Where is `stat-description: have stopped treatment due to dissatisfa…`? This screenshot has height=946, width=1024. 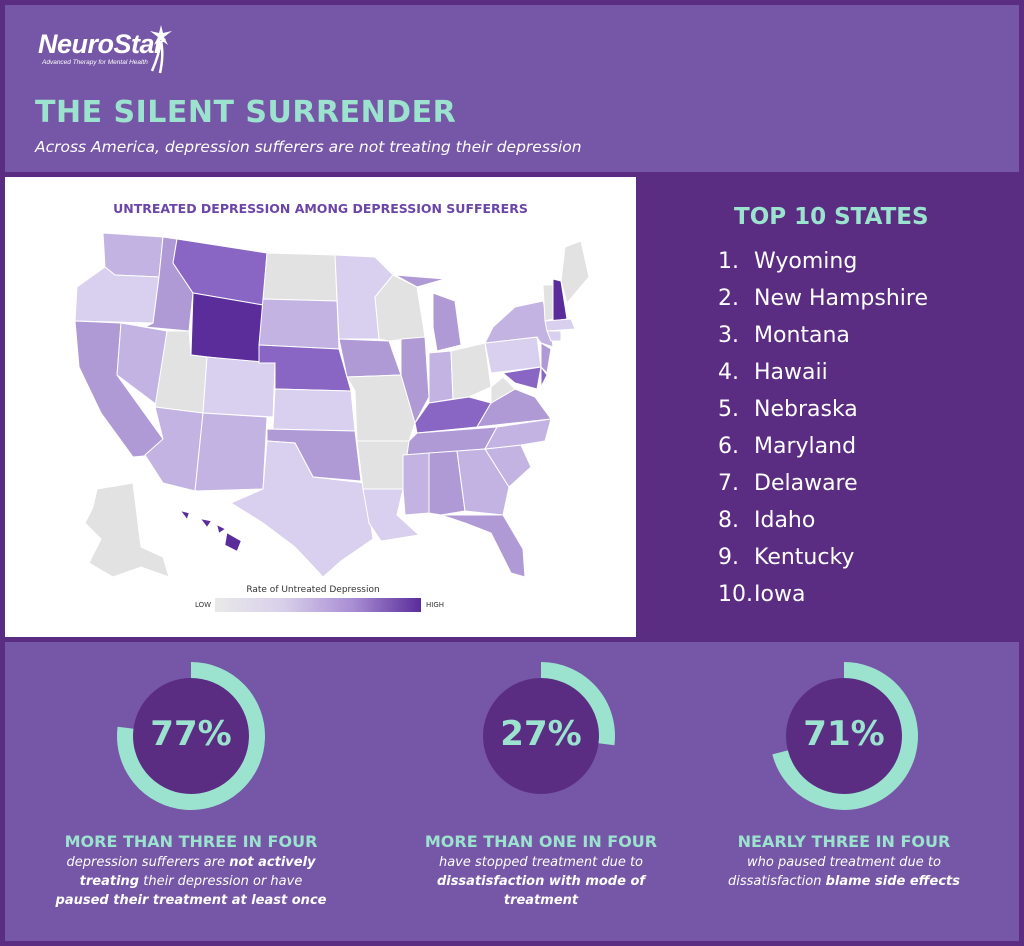 stat-description: have stopped treatment due to dissatisfa… is located at coordinates (541, 881).